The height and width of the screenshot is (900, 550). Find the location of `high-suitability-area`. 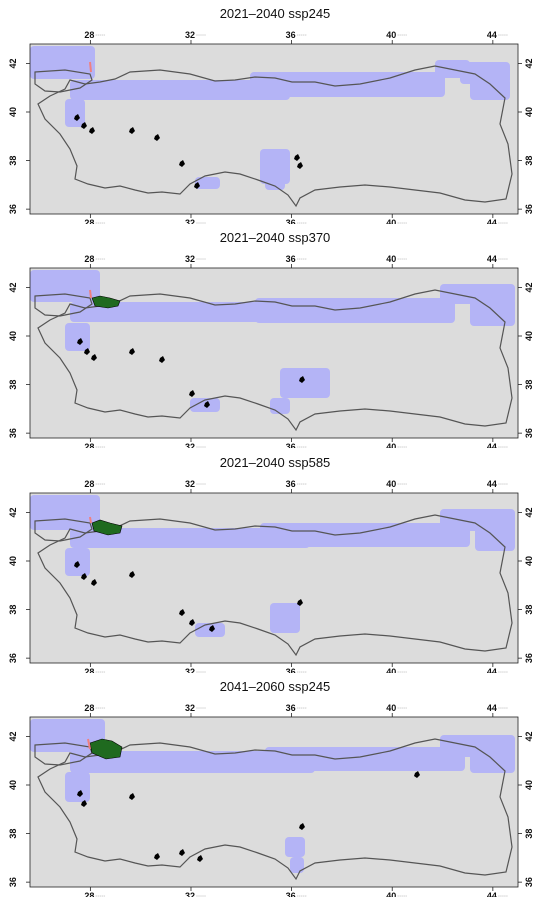

high-suitability-area is located at coordinates (106, 749).